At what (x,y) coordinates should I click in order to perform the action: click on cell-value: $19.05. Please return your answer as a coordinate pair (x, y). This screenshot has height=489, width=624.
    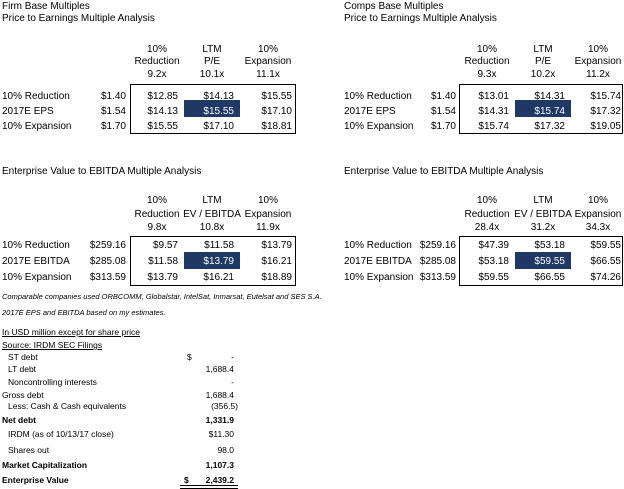
    Looking at the image, I should click on (605, 126).